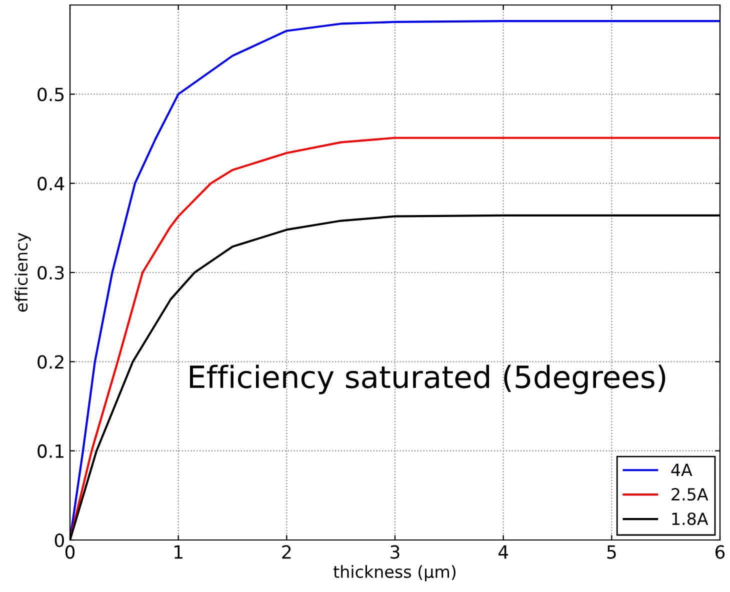  I want to click on annotation: Efficiency saturated (5degrees), so click(428, 379).